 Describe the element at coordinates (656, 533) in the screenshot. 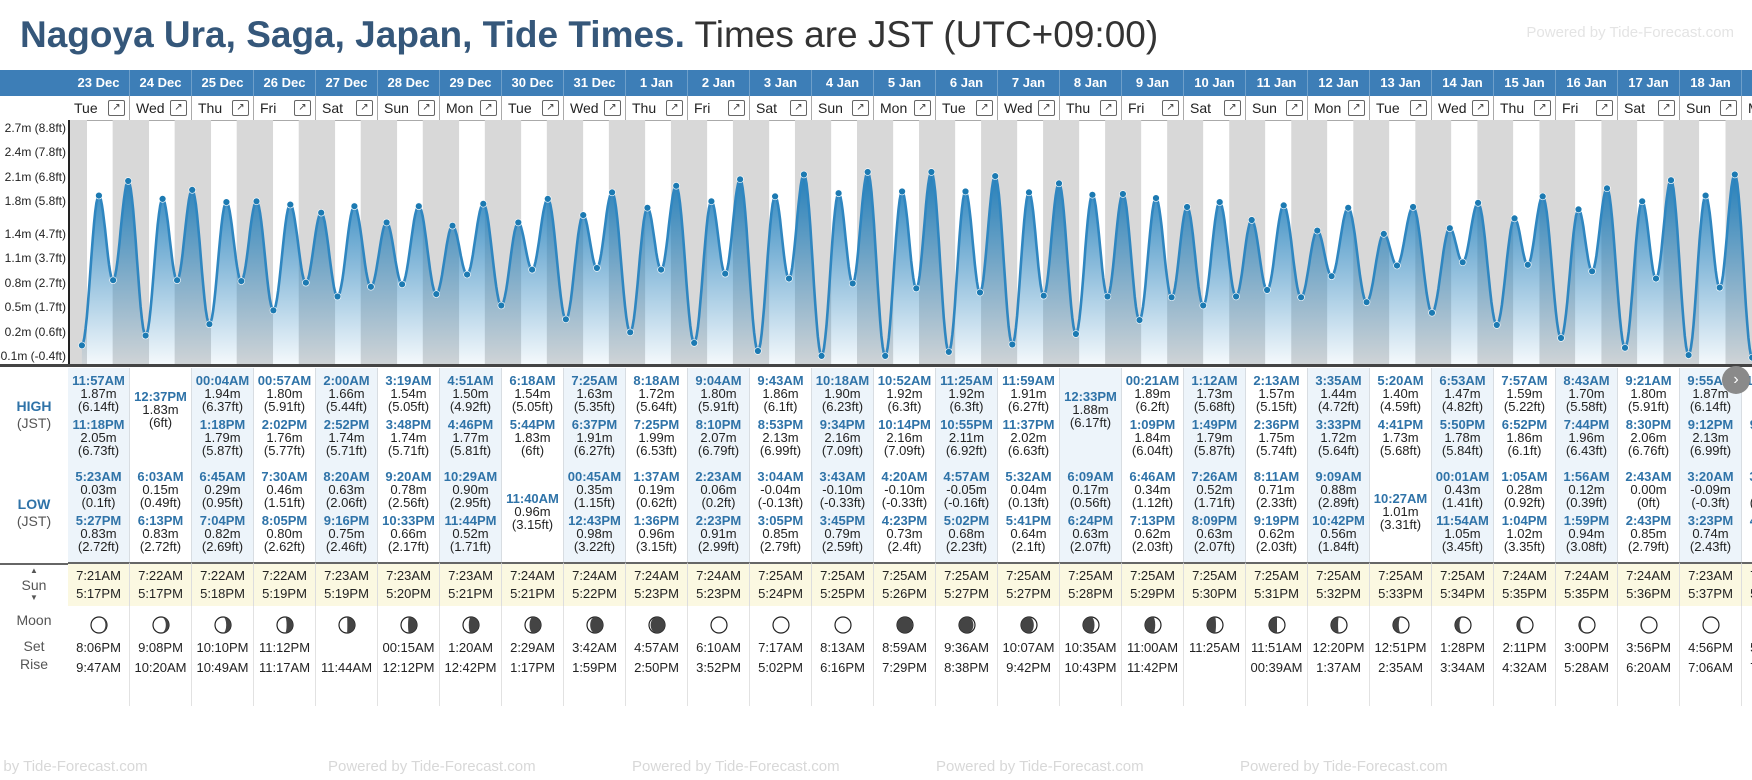

I see `low-tide-entry: 1:36PM 0.96m (3.15ft)` at that location.